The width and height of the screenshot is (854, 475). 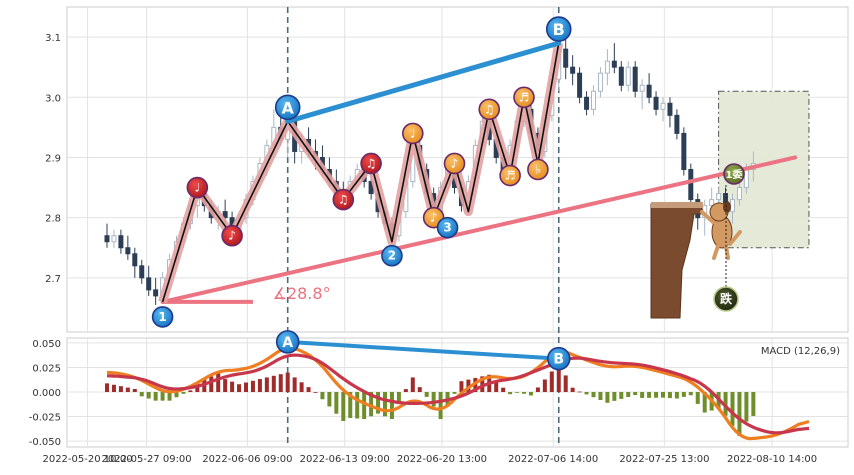 I want to click on dog-tail, so click(x=735, y=238).